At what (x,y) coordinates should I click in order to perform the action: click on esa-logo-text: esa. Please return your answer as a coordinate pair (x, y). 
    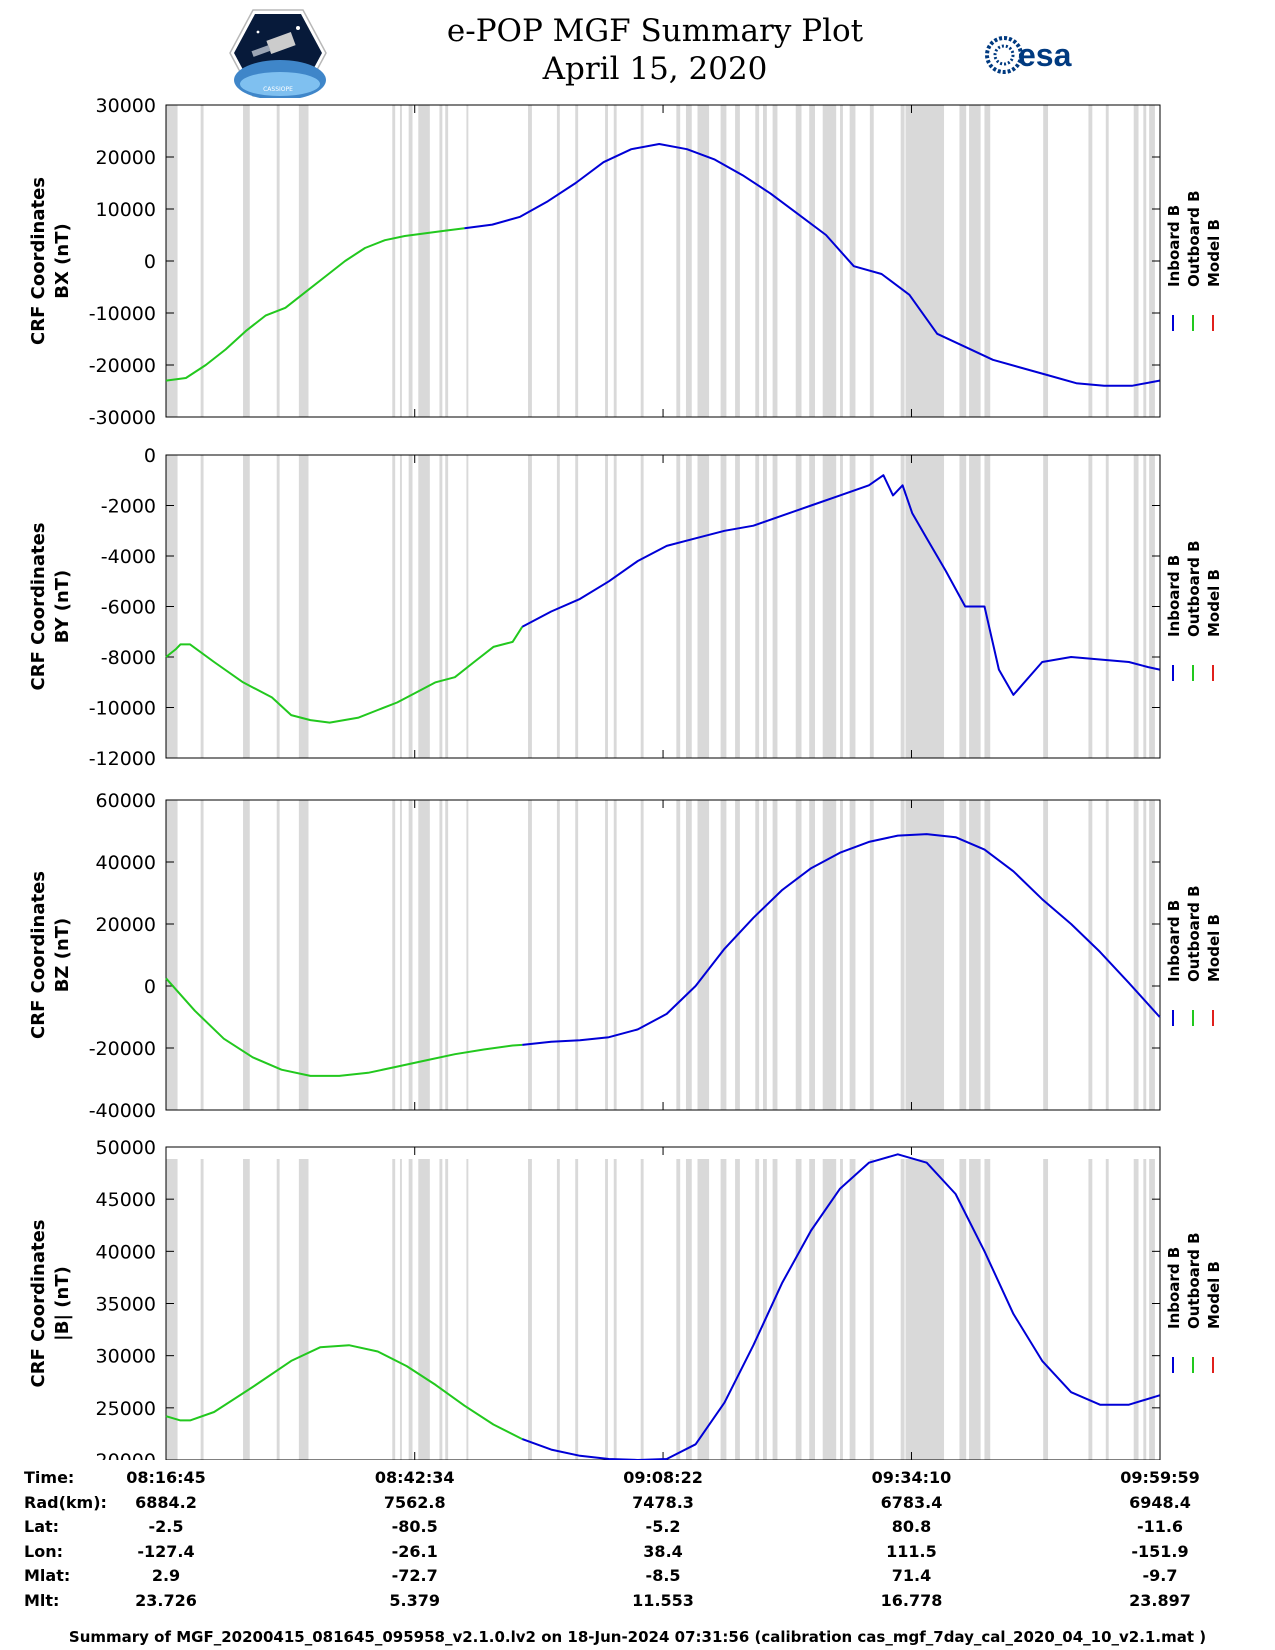
    Looking at the image, I should click on (1045, 55).